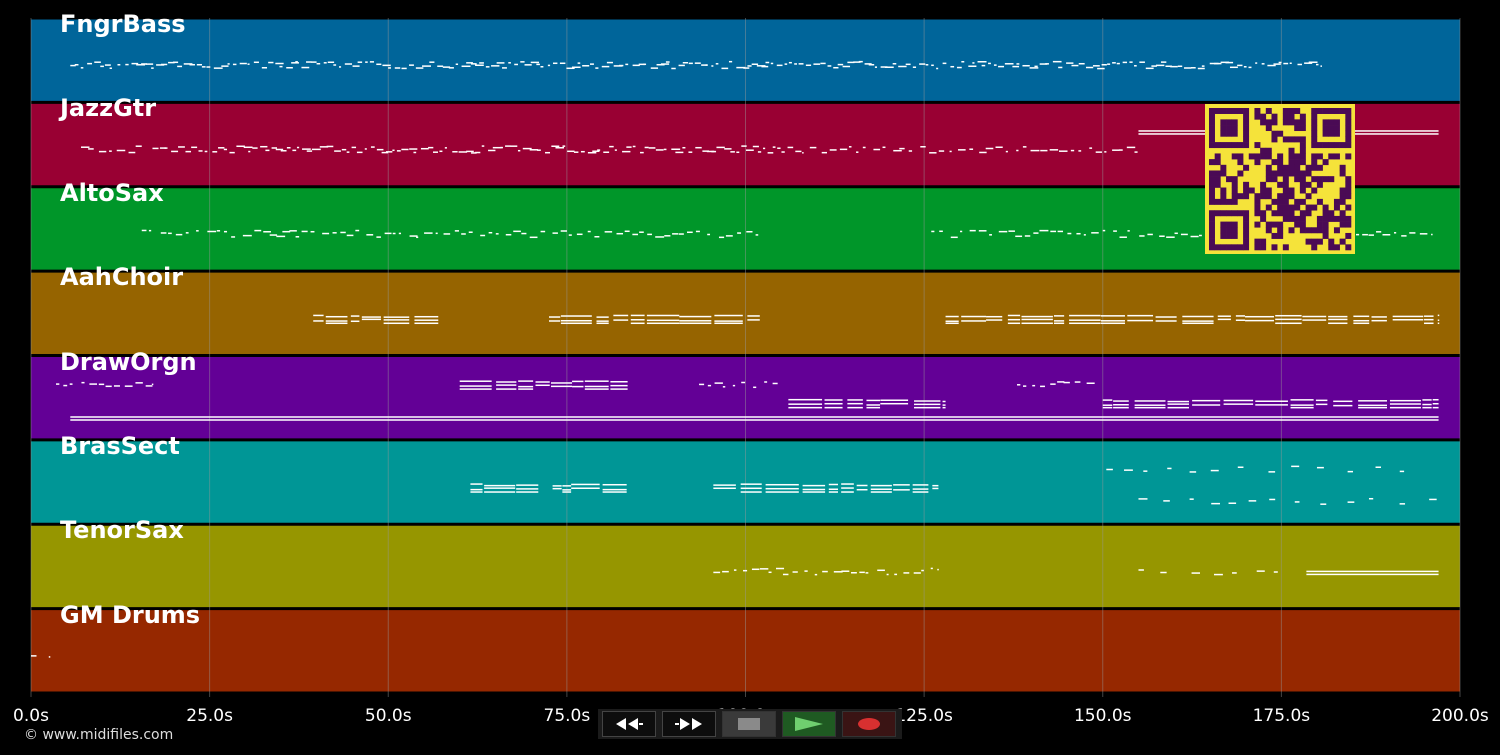 Image resolution: width=1500 pixels, height=755 pixels. I want to click on track-name: GM Drums, so click(130, 614).